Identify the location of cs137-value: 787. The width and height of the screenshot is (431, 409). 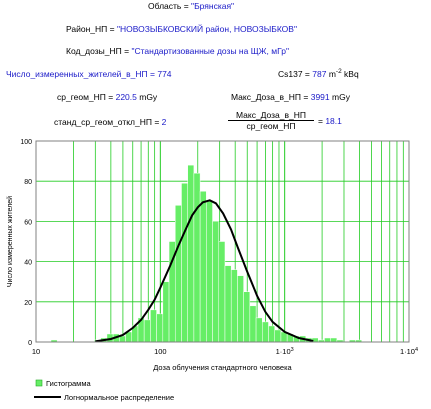
(319, 73).